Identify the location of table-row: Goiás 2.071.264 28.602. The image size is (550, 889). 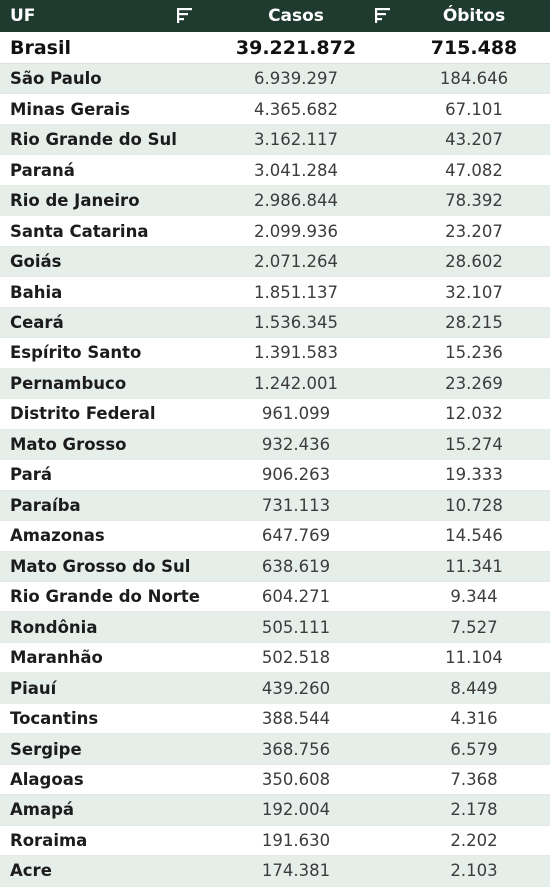
(275, 262).